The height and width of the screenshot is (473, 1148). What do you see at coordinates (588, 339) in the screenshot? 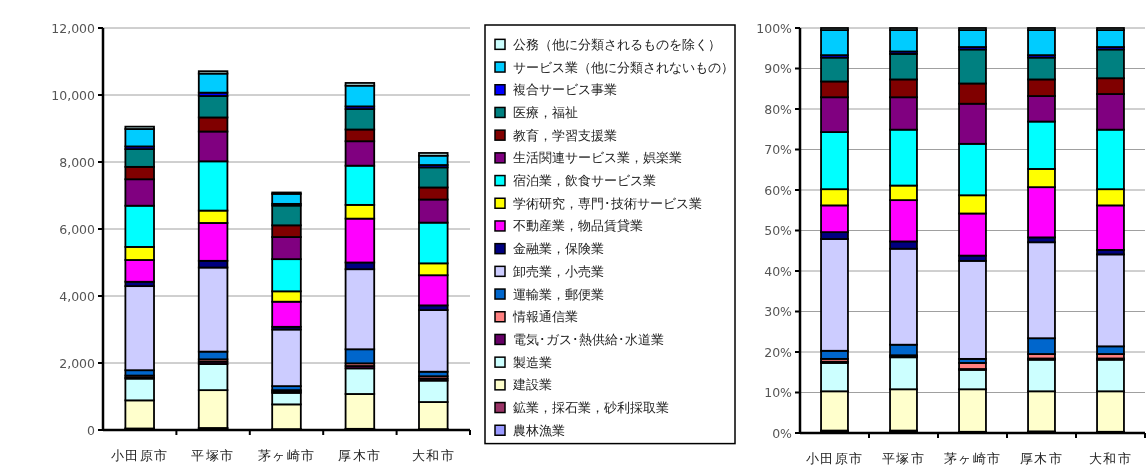
I see `legend-label: 電気･ガス･熱供給･水道業` at bounding box center [588, 339].